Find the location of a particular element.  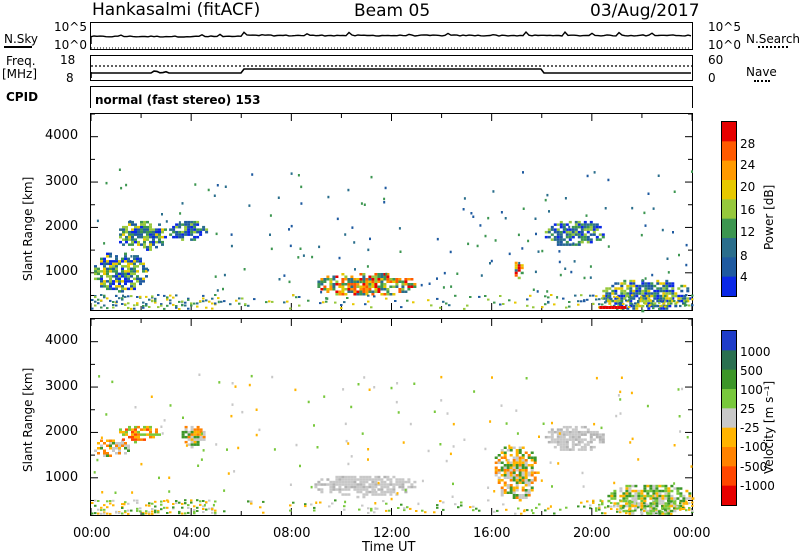

nsky-label: N.Sky is located at coordinates (21, 39).